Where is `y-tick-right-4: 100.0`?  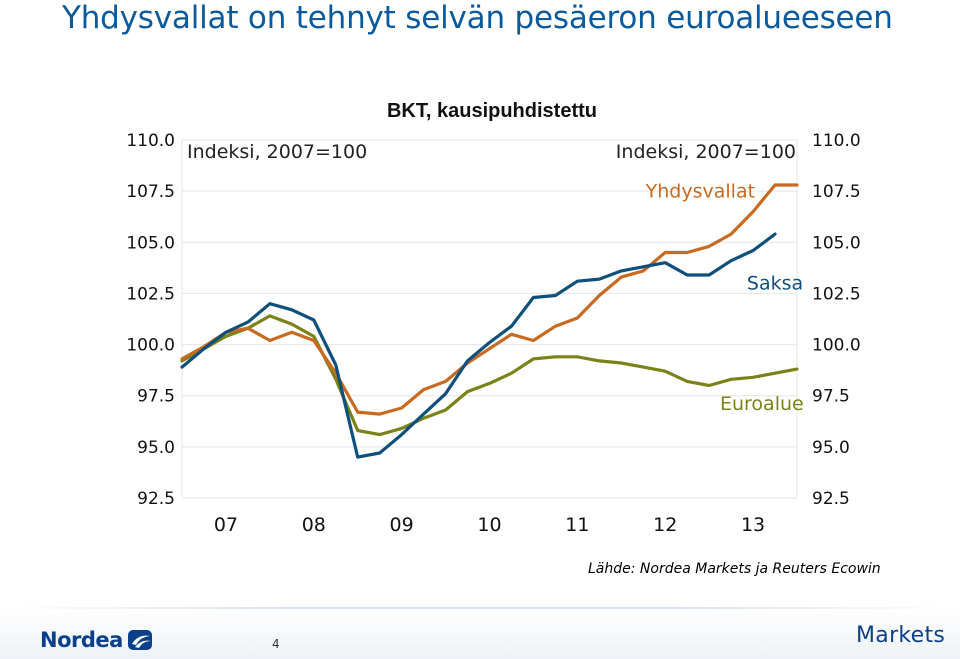
y-tick-right-4: 100.0 is located at coordinates (836, 346).